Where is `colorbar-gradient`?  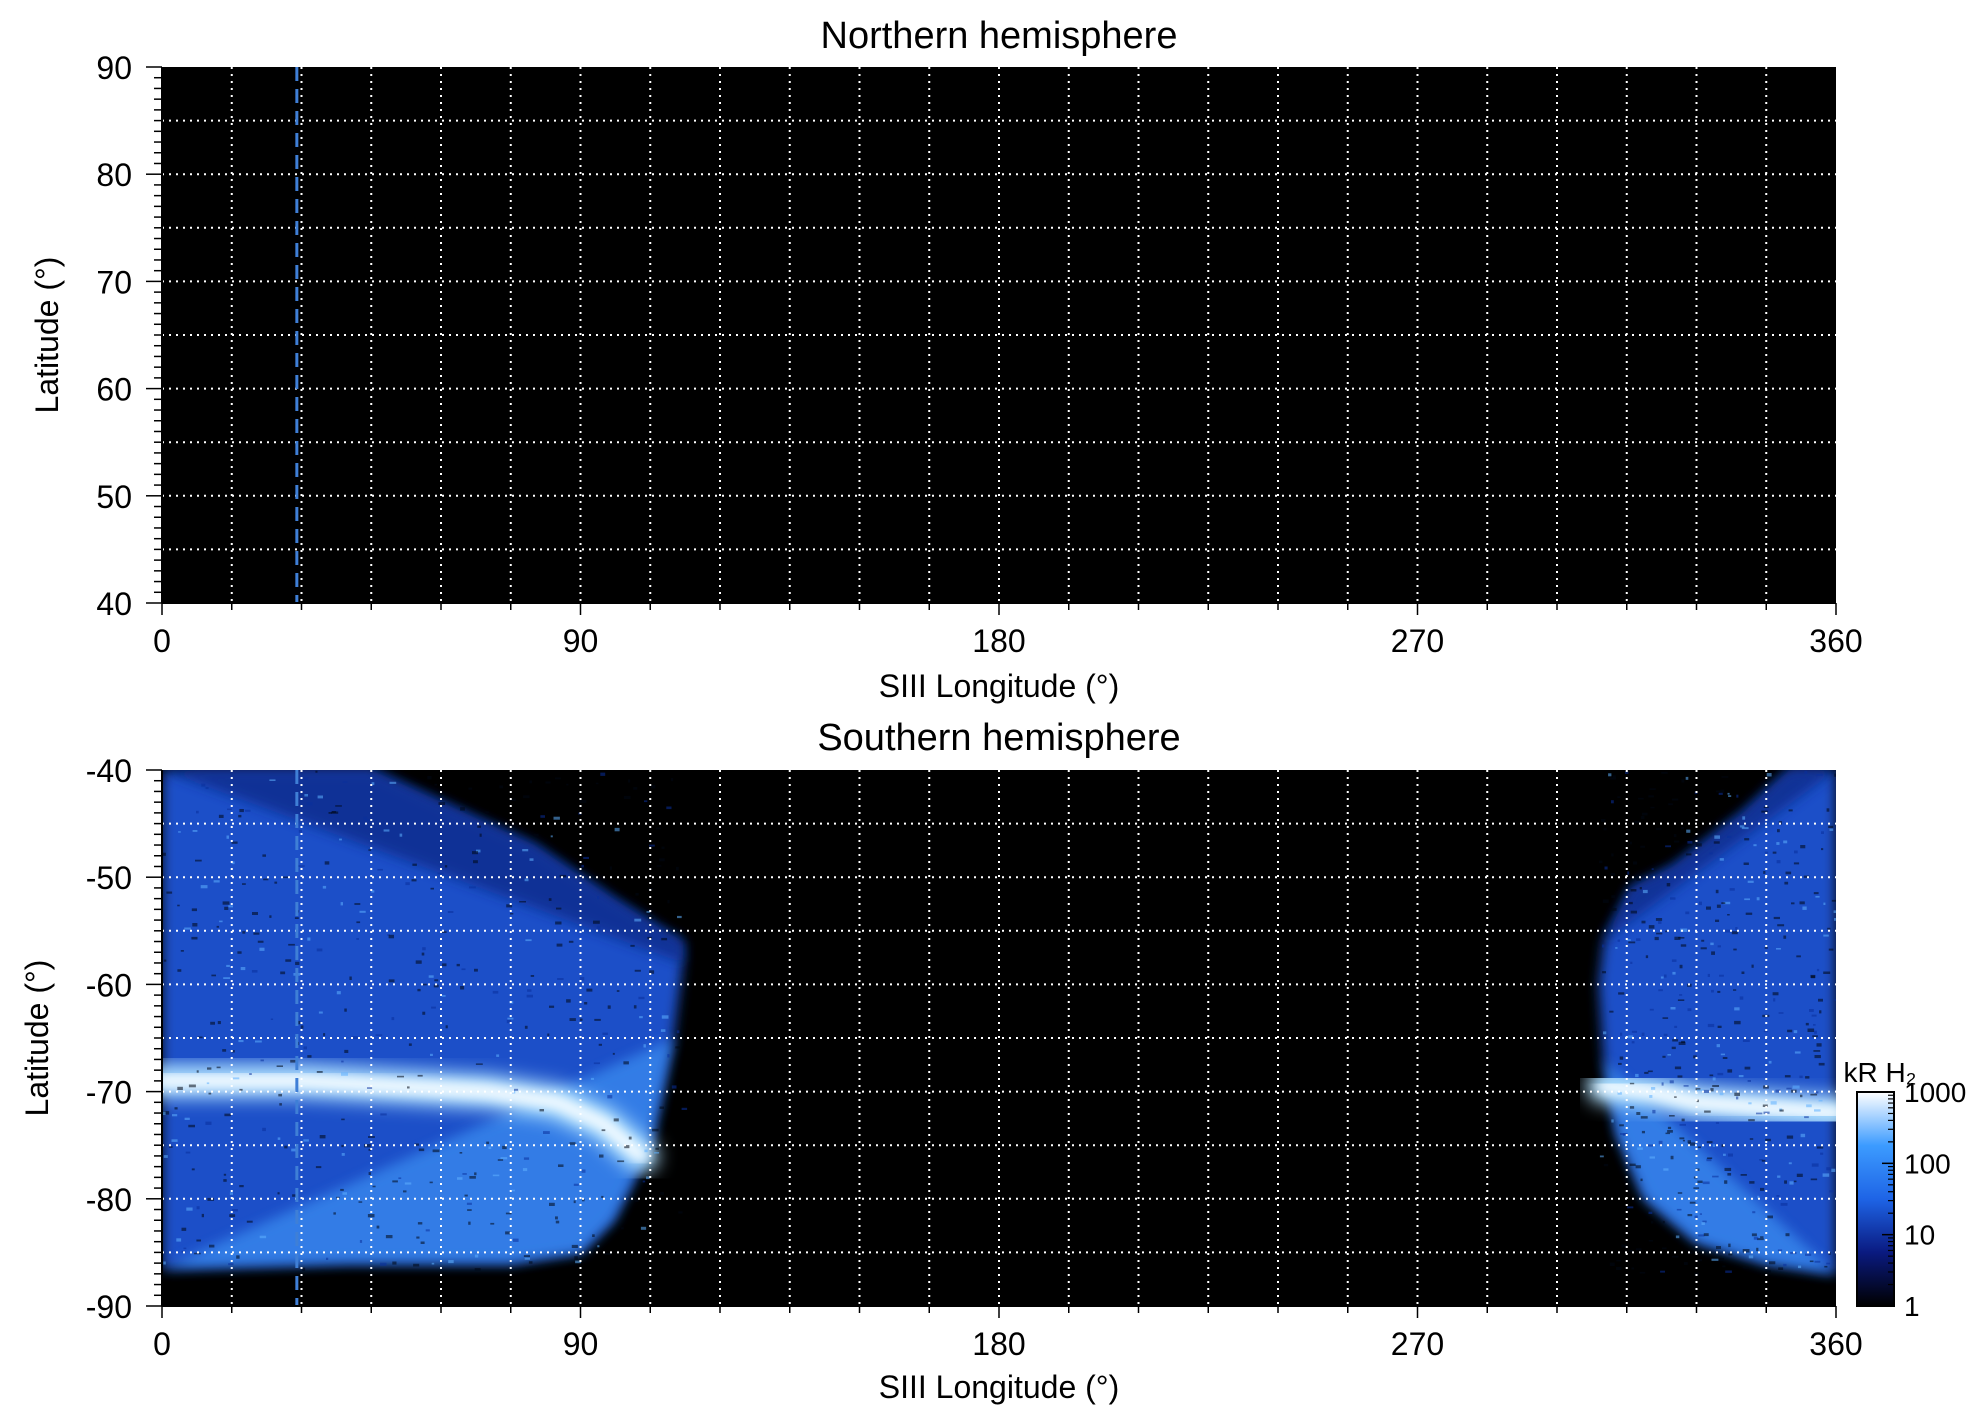 colorbar-gradient is located at coordinates (1875, 1199).